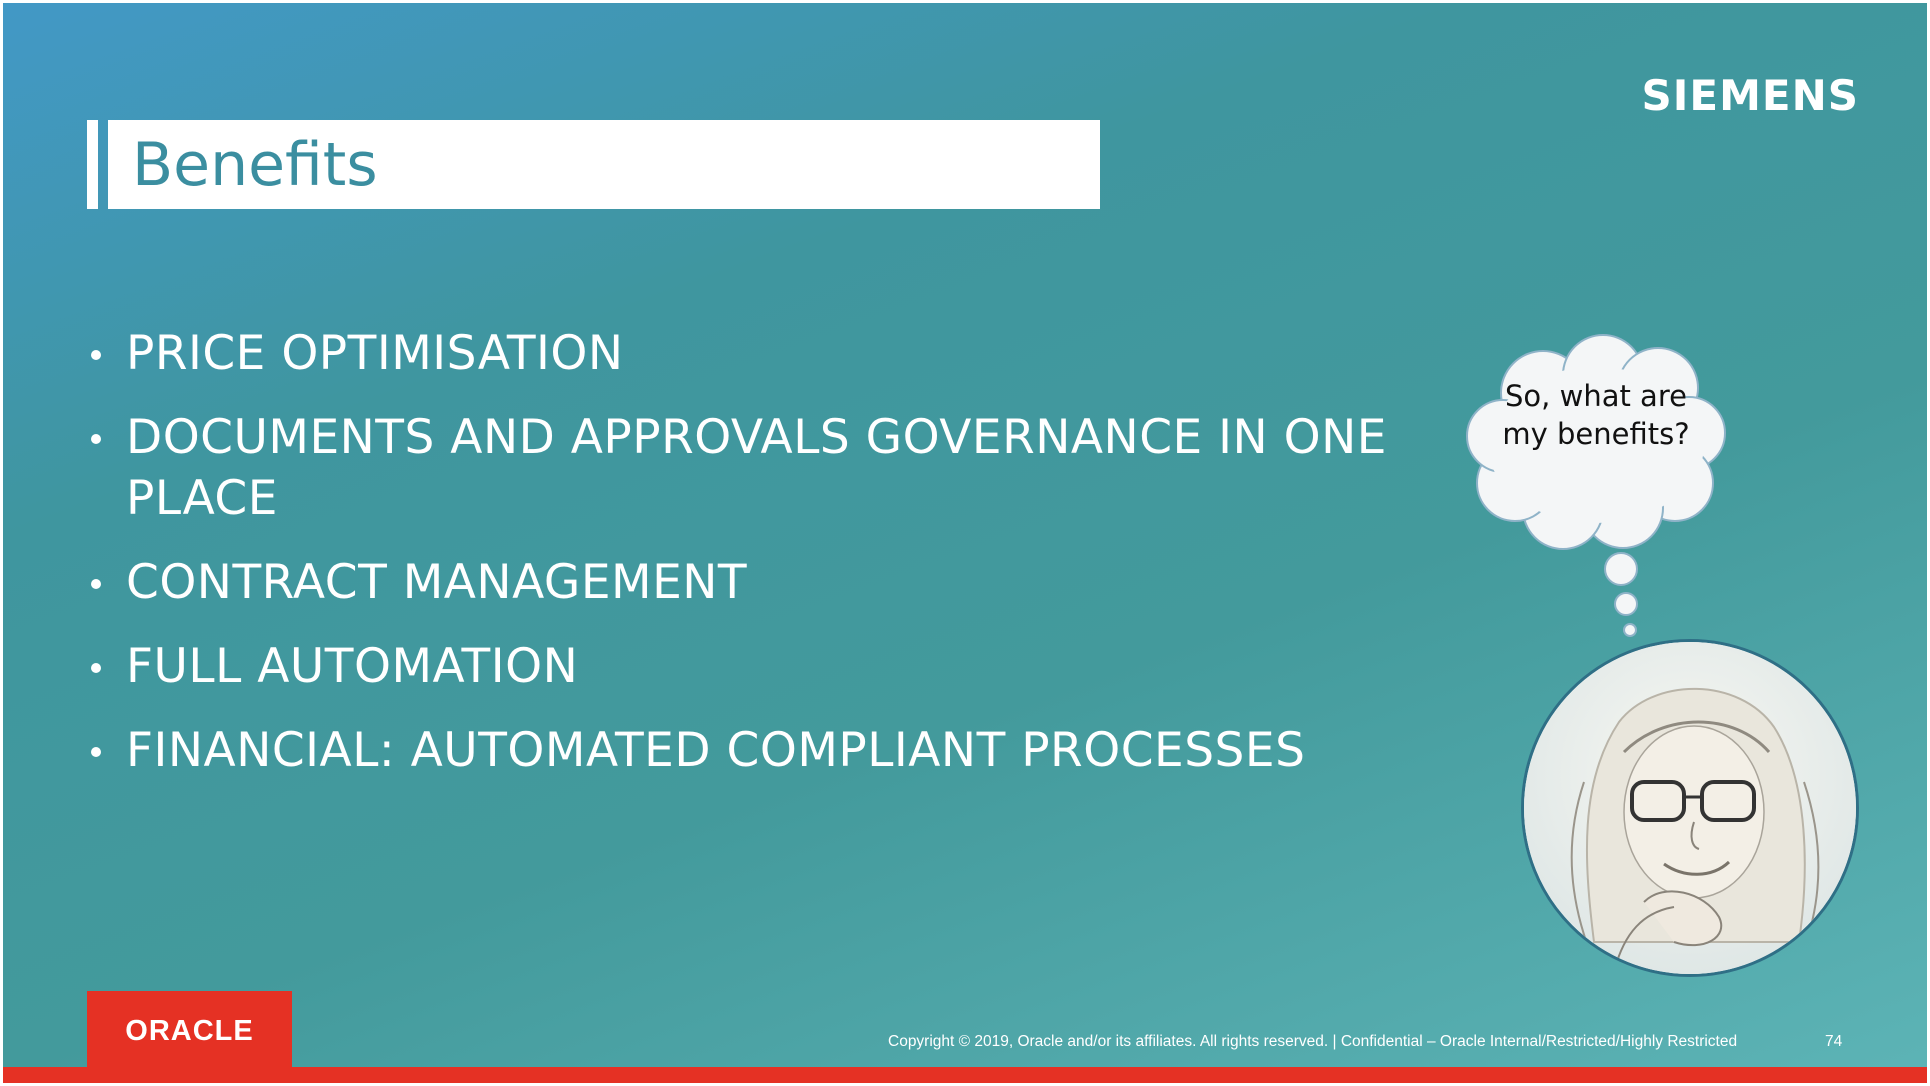  What do you see at coordinates (738, 582) in the screenshot?
I see `benefit-item-contract: CONTRACT MANAGEMENT` at bounding box center [738, 582].